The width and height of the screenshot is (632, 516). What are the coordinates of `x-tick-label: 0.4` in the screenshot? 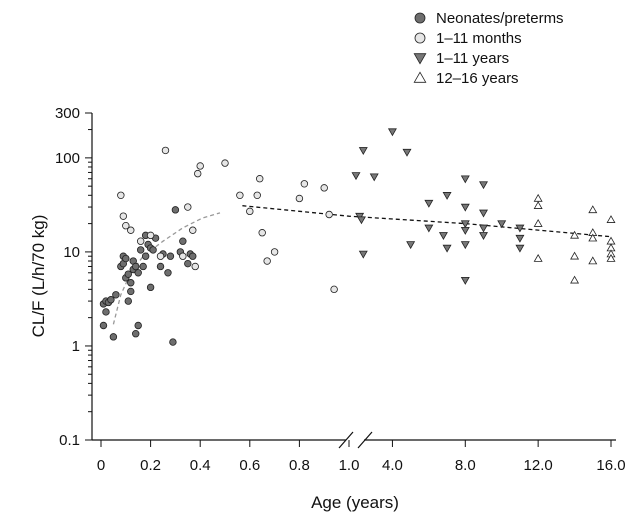 It's located at (200, 465).